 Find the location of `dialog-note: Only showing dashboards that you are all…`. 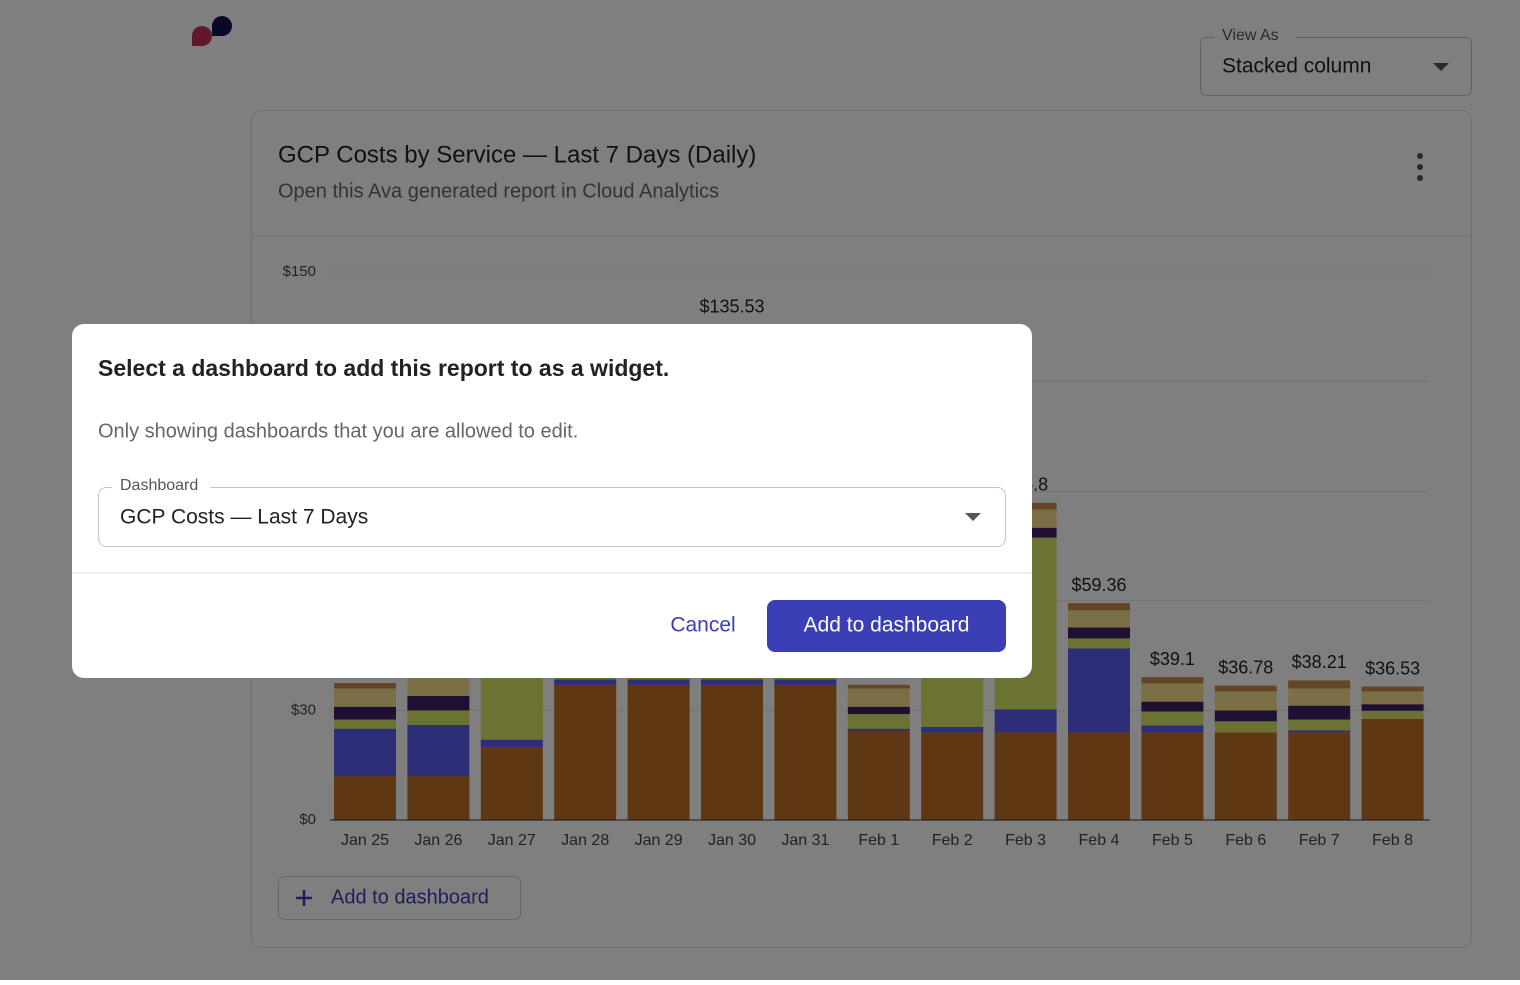

dialog-note: Only showing dashboards that you are all… is located at coordinates (338, 431).